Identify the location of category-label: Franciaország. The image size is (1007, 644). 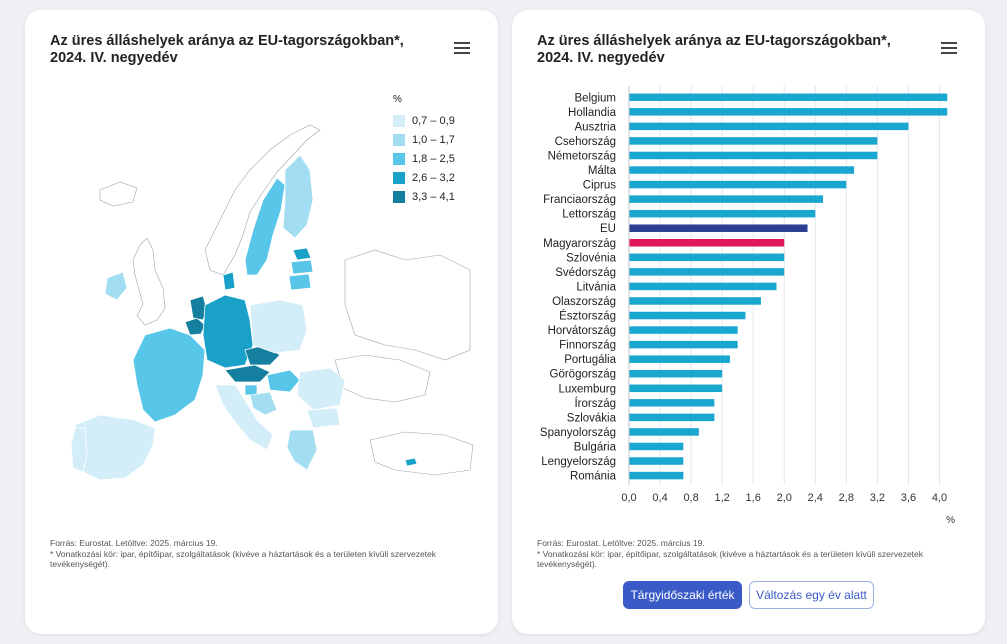
(579, 200).